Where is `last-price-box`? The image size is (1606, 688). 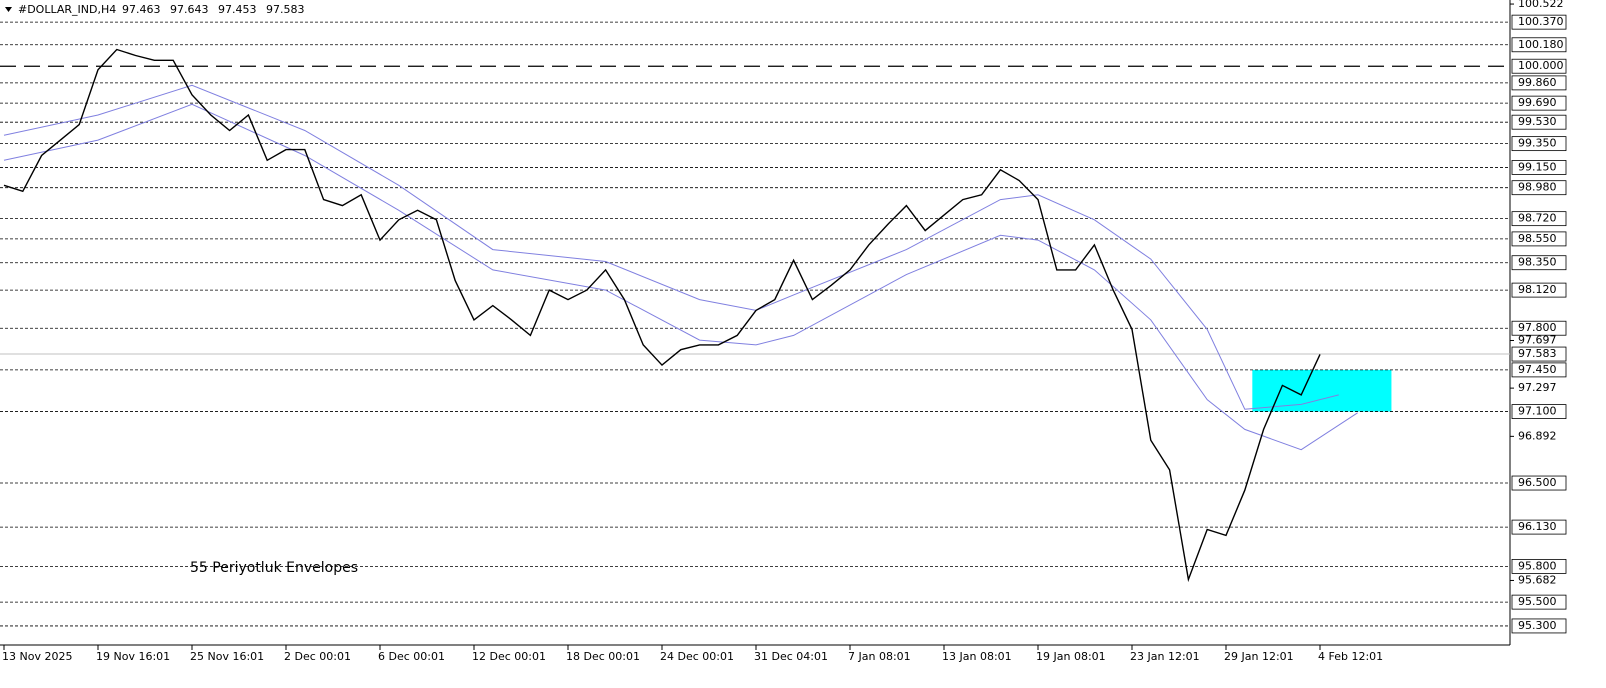
last-price-box is located at coordinates (1539, 354).